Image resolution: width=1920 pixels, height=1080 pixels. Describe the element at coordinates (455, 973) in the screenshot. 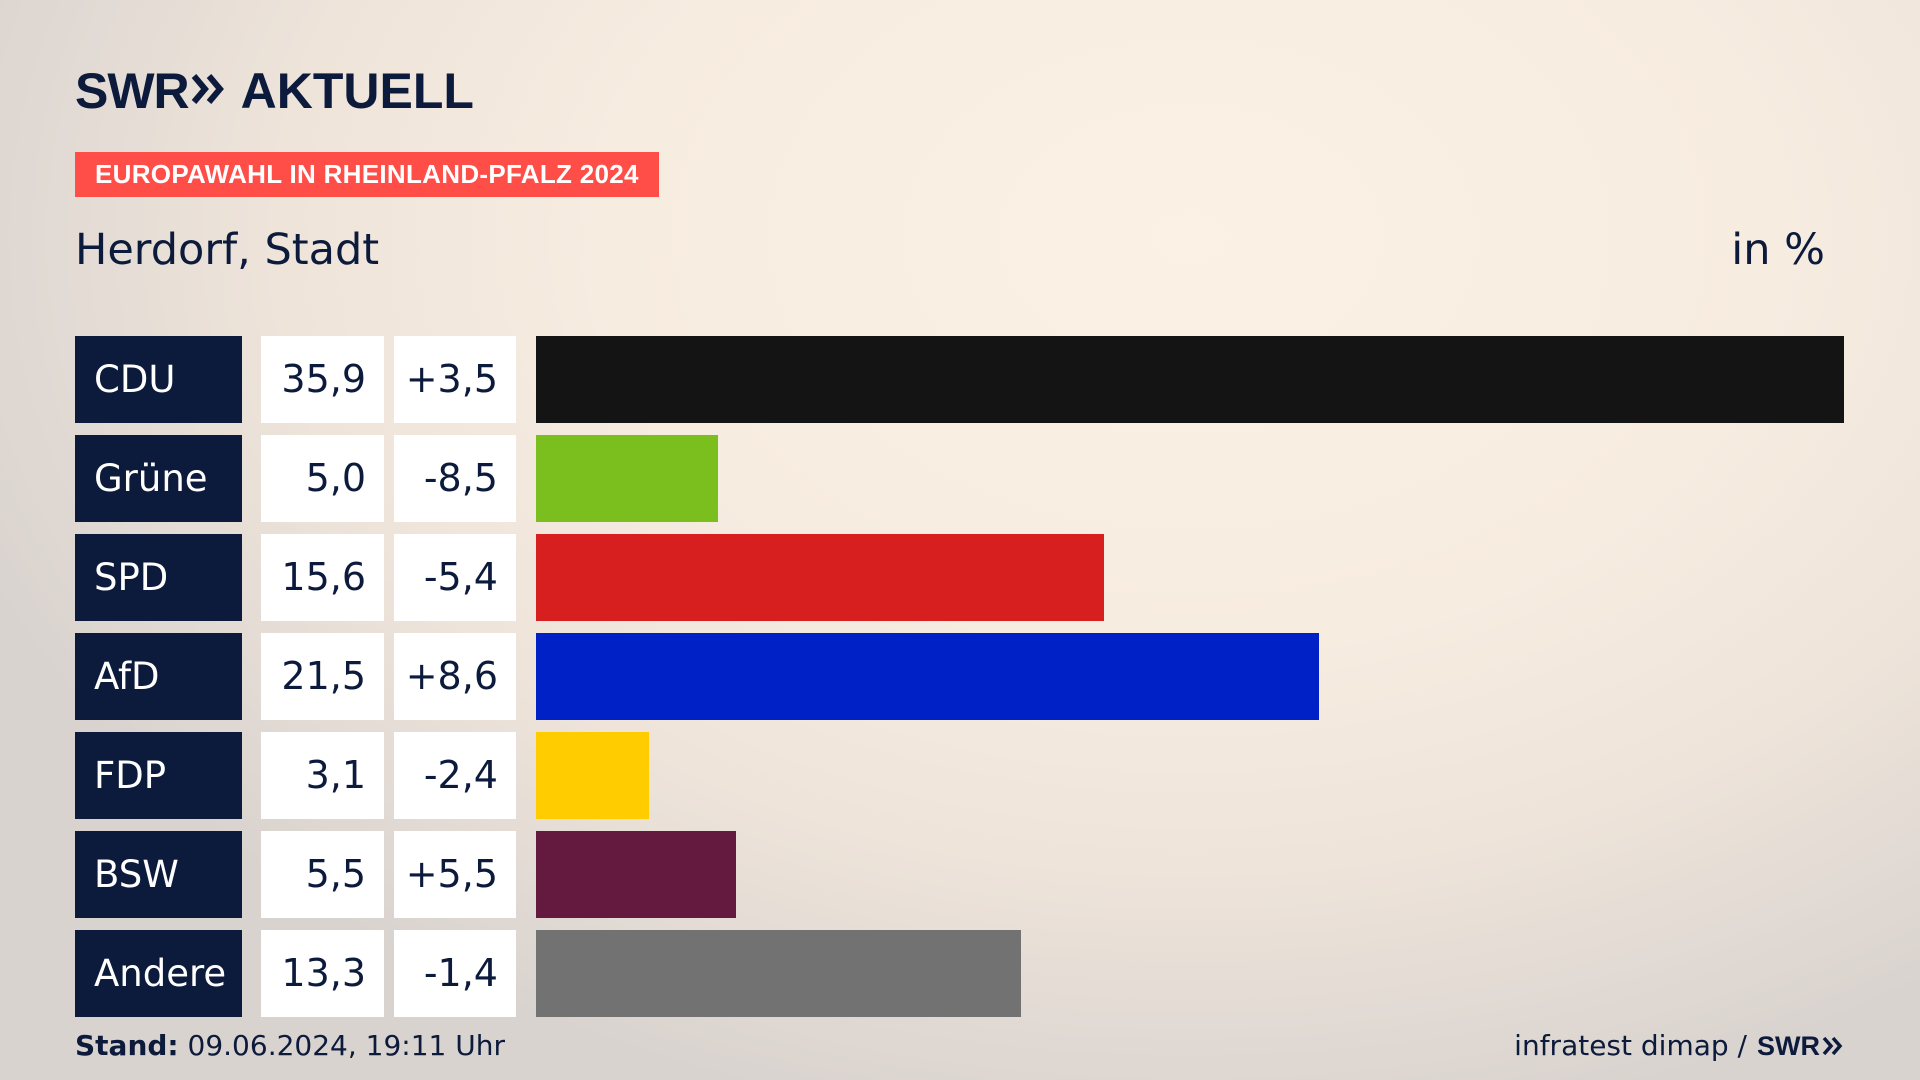

I see `change-value: -1,4` at that location.